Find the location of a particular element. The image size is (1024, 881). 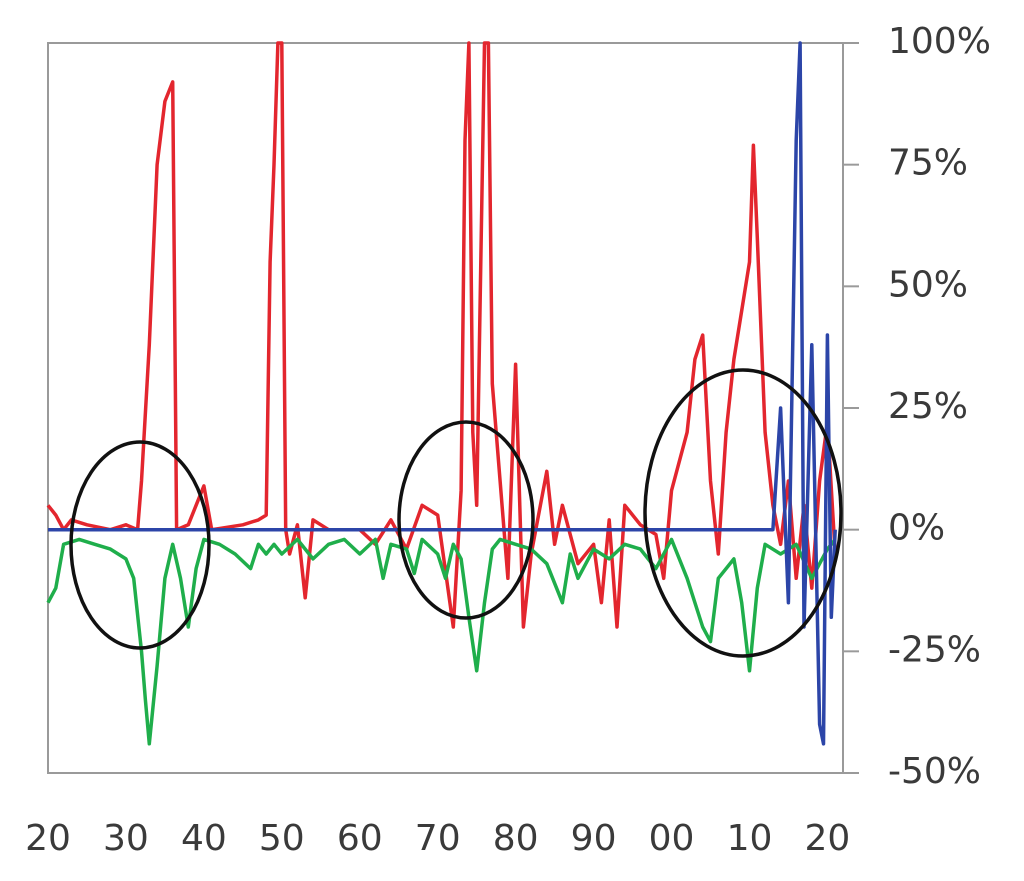

y-tick-label: -50% is located at coordinates (934, 771).